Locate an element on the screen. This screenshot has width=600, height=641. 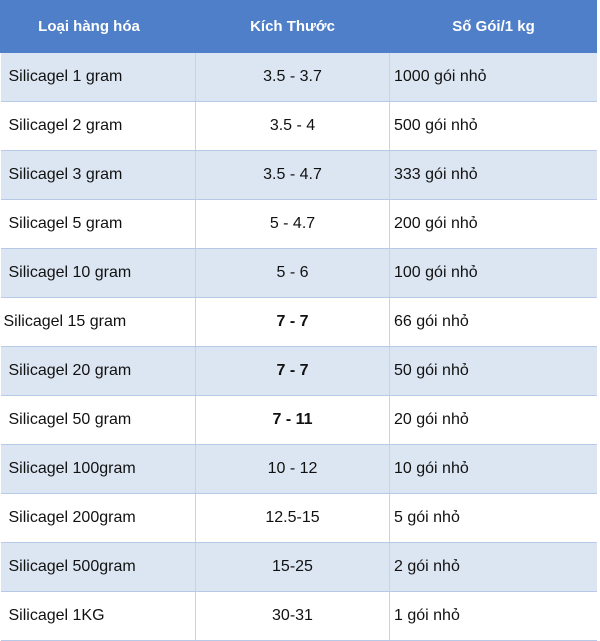
table-row: Silicagel 1 gram 3.5 - 3.7 1000 gói nhỏ is located at coordinates (298, 77).